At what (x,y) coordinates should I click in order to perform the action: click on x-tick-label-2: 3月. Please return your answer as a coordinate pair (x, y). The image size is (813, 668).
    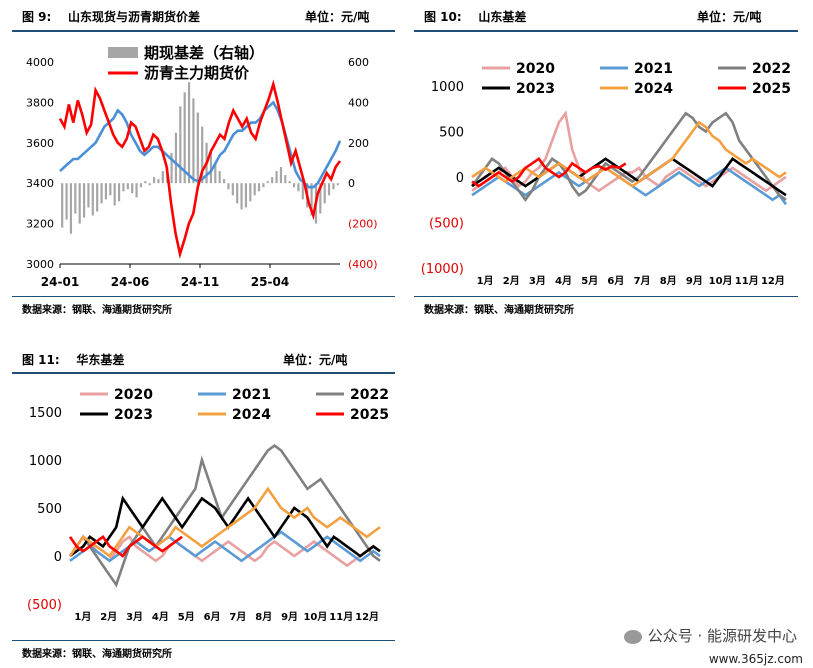
    Looking at the image, I should click on (537, 281).